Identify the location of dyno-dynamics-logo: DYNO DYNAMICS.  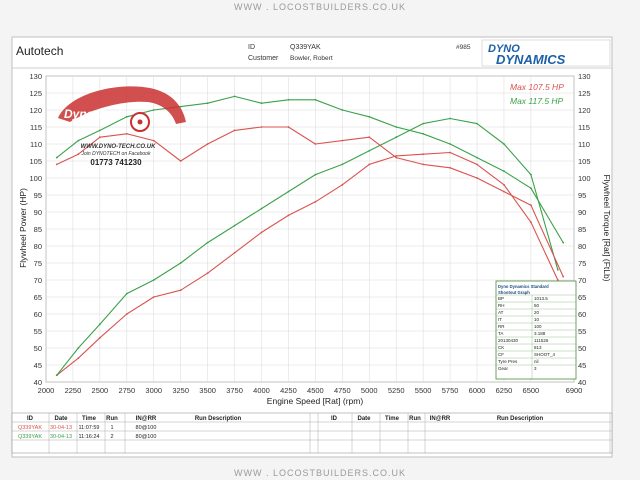
(546, 53).